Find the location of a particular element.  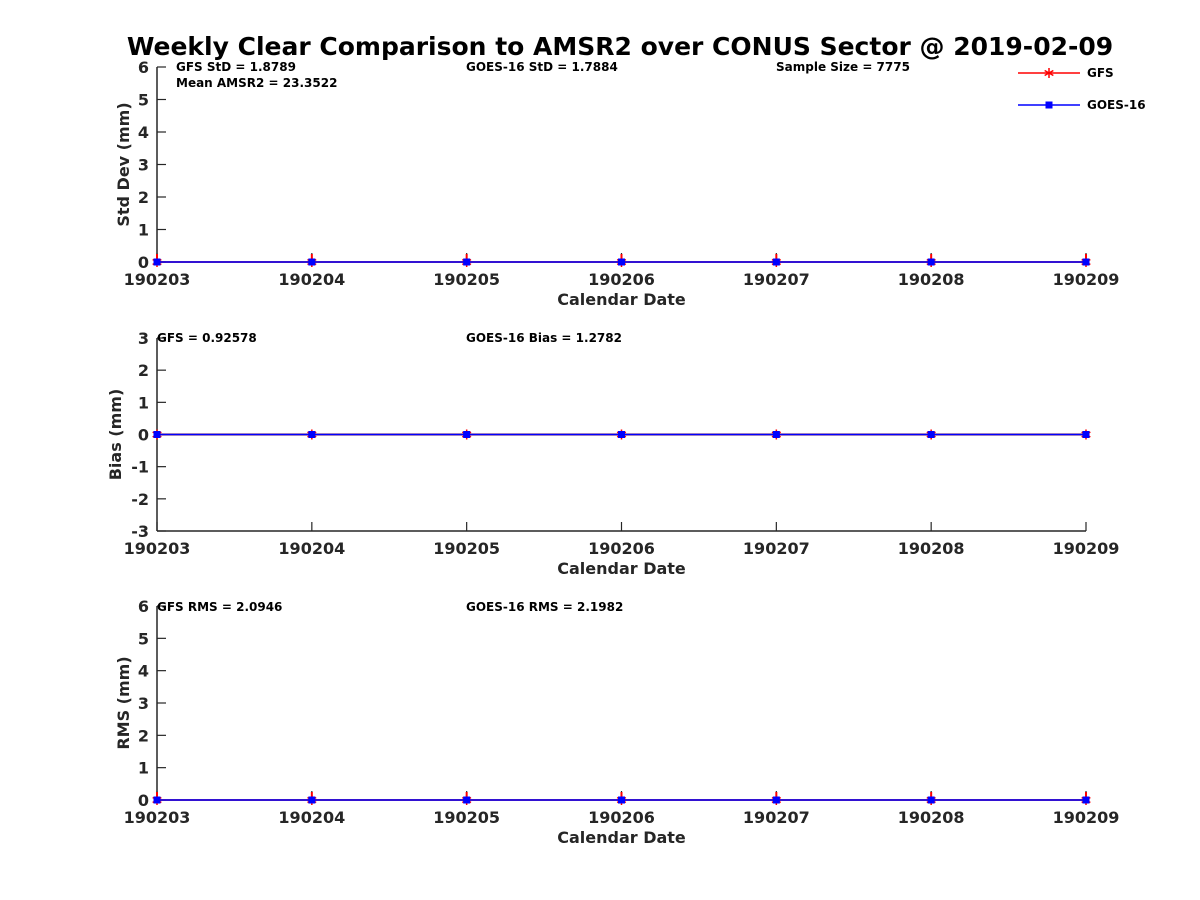

stat-annotation: GOES-16 StD = 1.7884 is located at coordinates (542, 67).